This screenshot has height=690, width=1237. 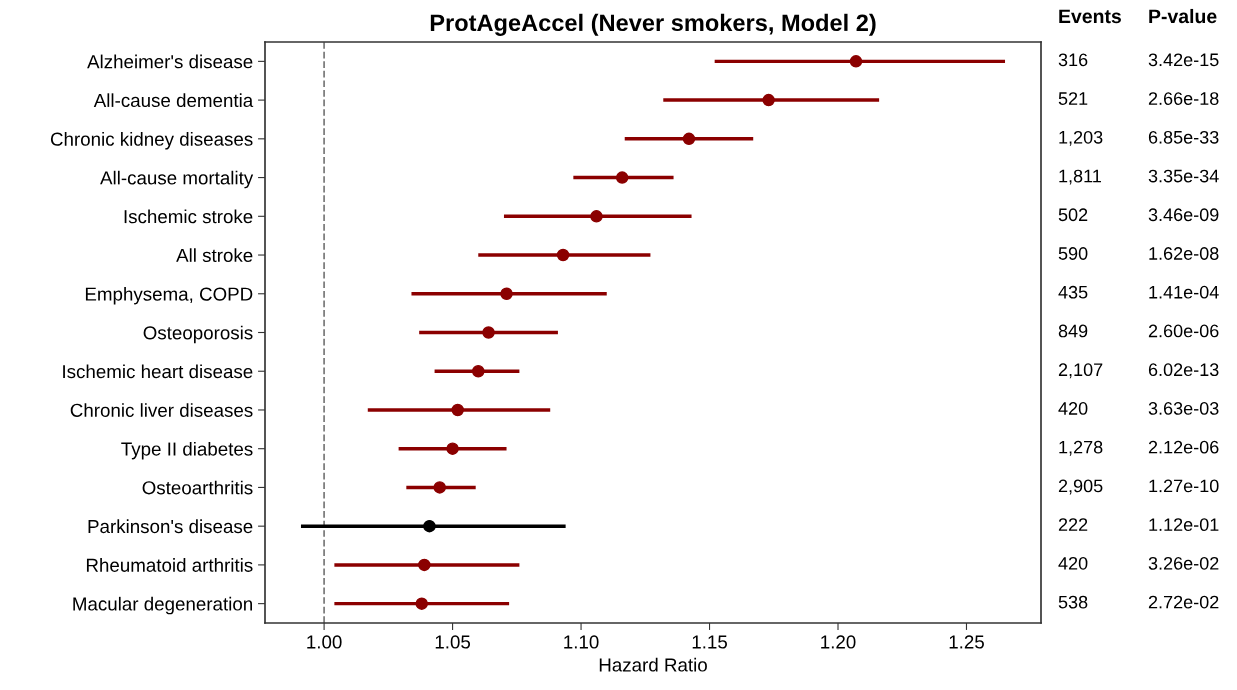 I want to click on x-tick-label: 1.10, so click(x=581, y=642).